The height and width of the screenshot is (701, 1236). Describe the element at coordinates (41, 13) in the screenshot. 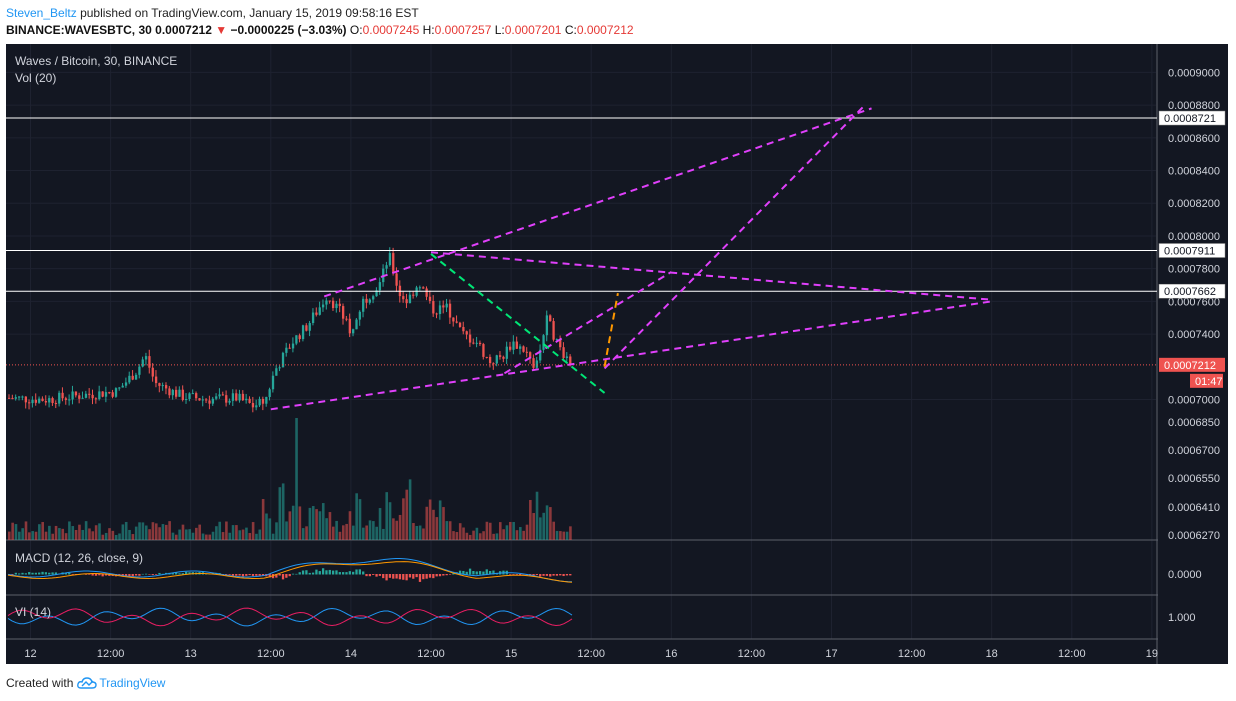

I see `author-link: Steven_Beltz` at that location.